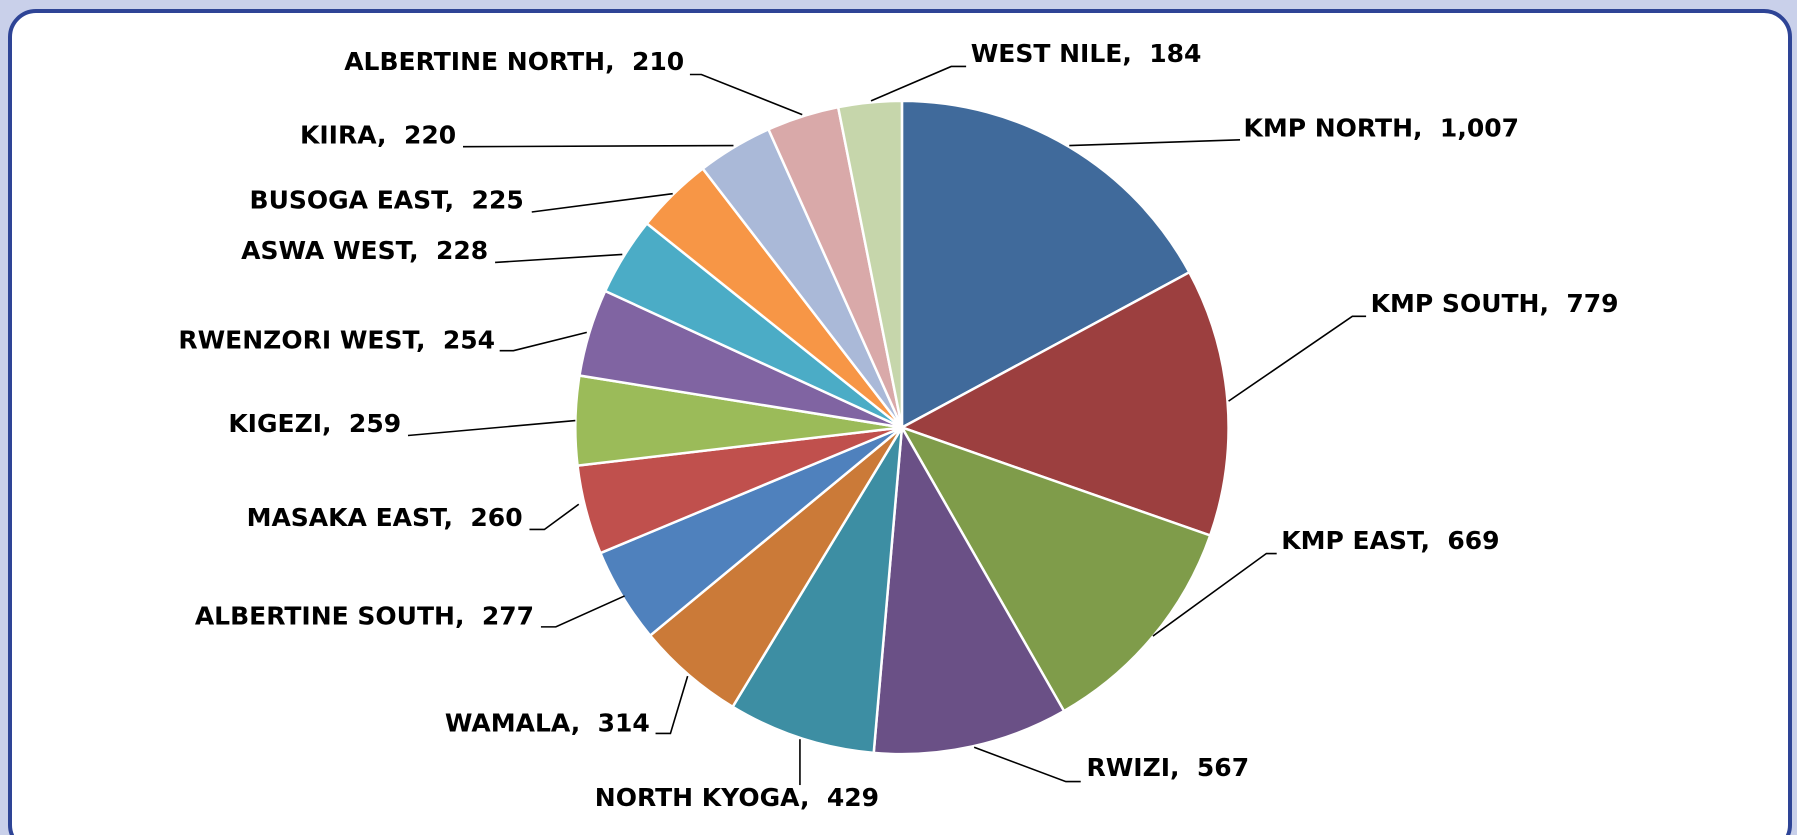  What do you see at coordinates (508, 722) in the screenshot?
I see `label-category: WAMALA` at bounding box center [508, 722].